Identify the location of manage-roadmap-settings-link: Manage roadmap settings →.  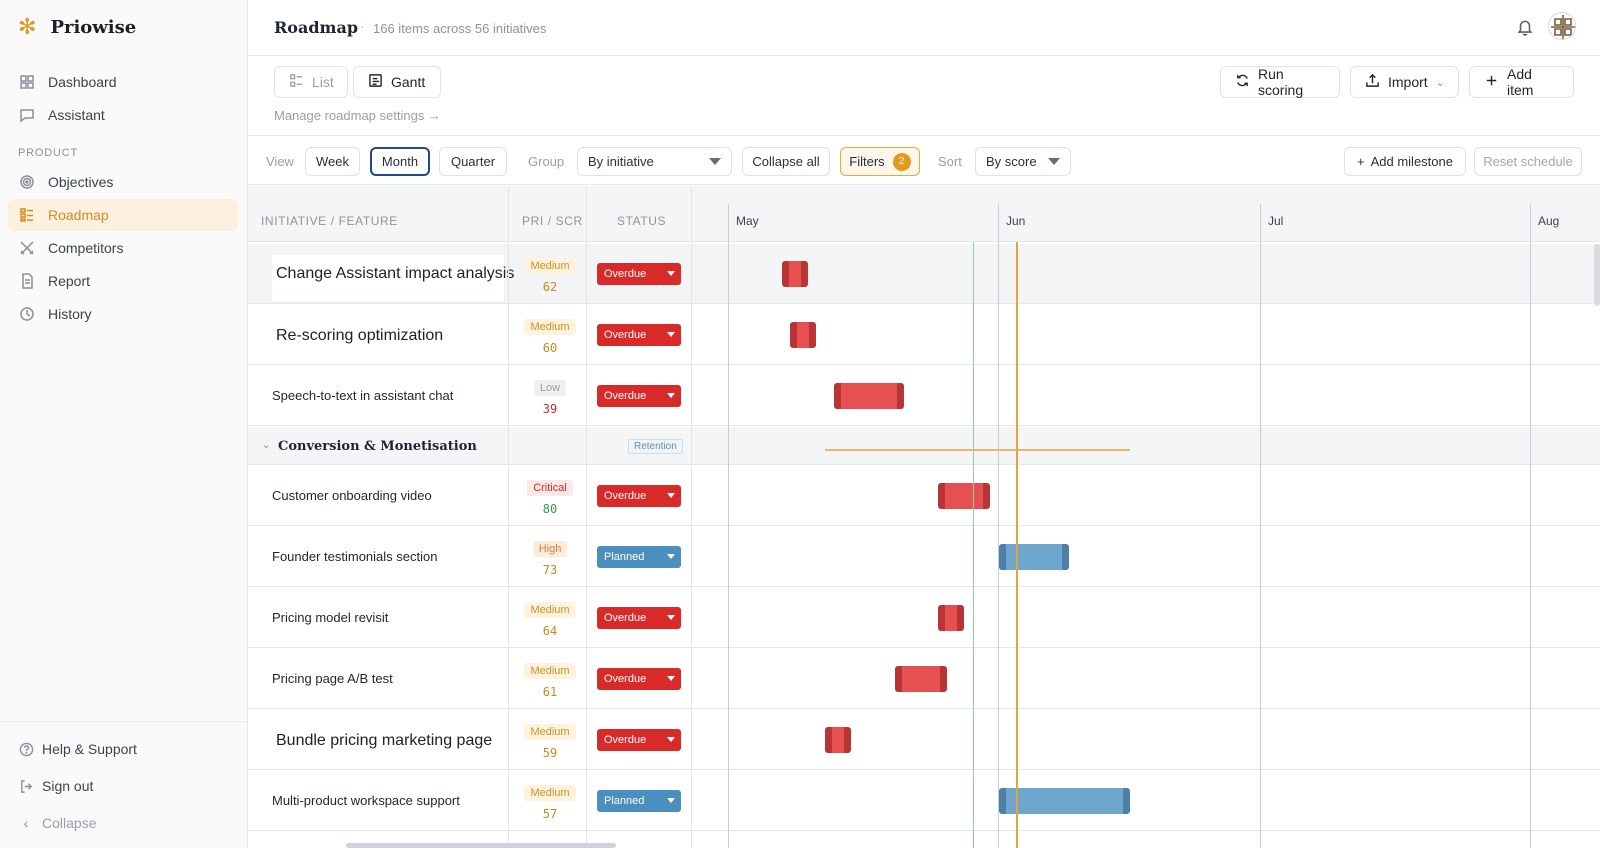
(357, 115).